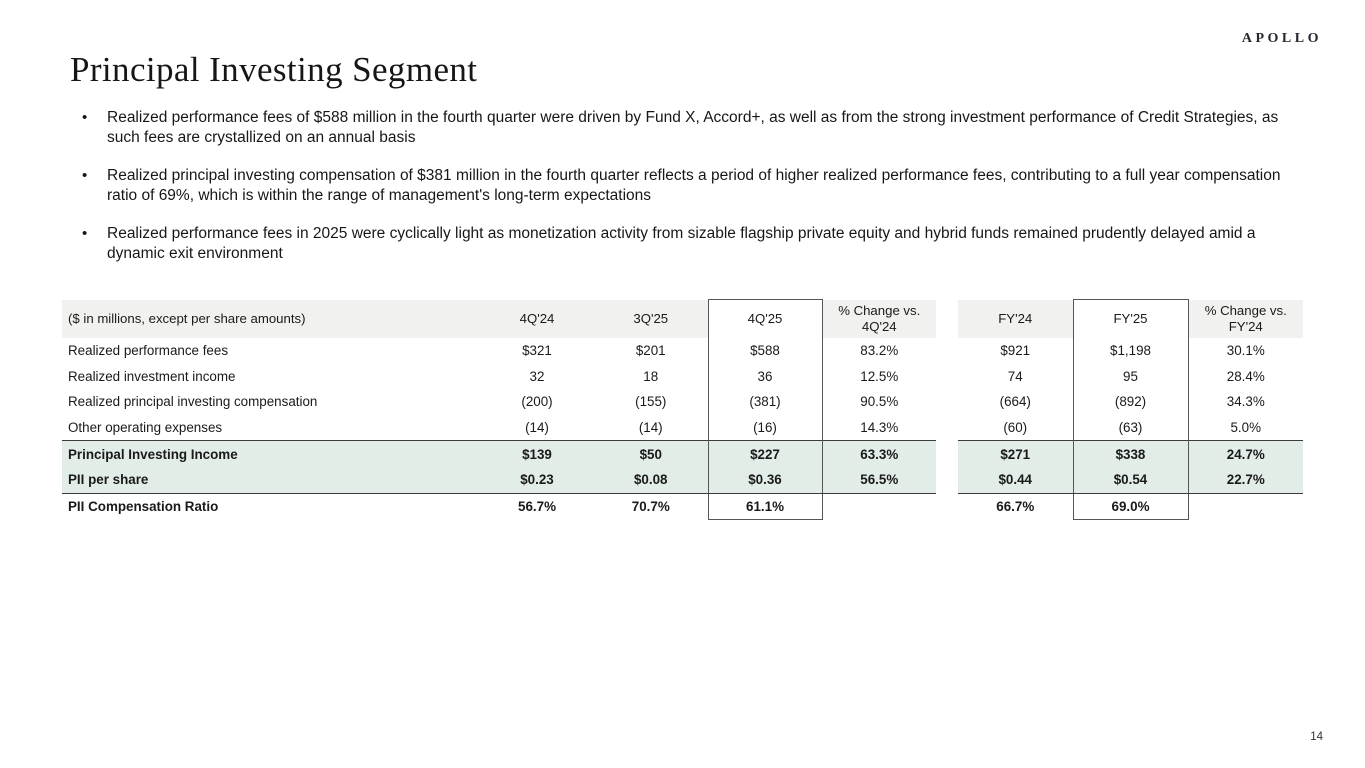 This screenshot has height=768, width=1365. I want to click on table-cell: 70.7%, so click(650, 507).